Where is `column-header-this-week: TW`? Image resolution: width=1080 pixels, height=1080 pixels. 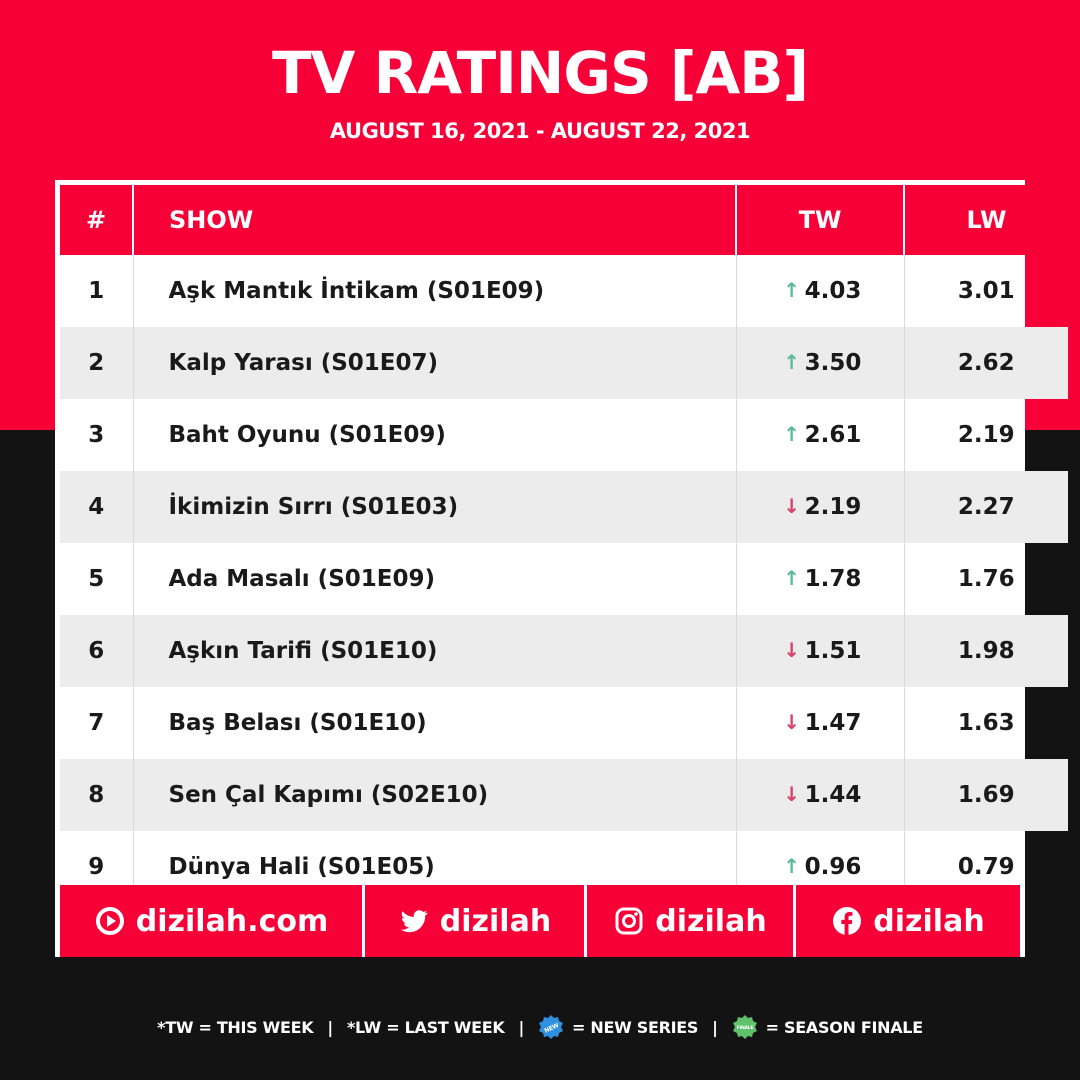
column-header-this-week: TW is located at coordinates (820, 220).